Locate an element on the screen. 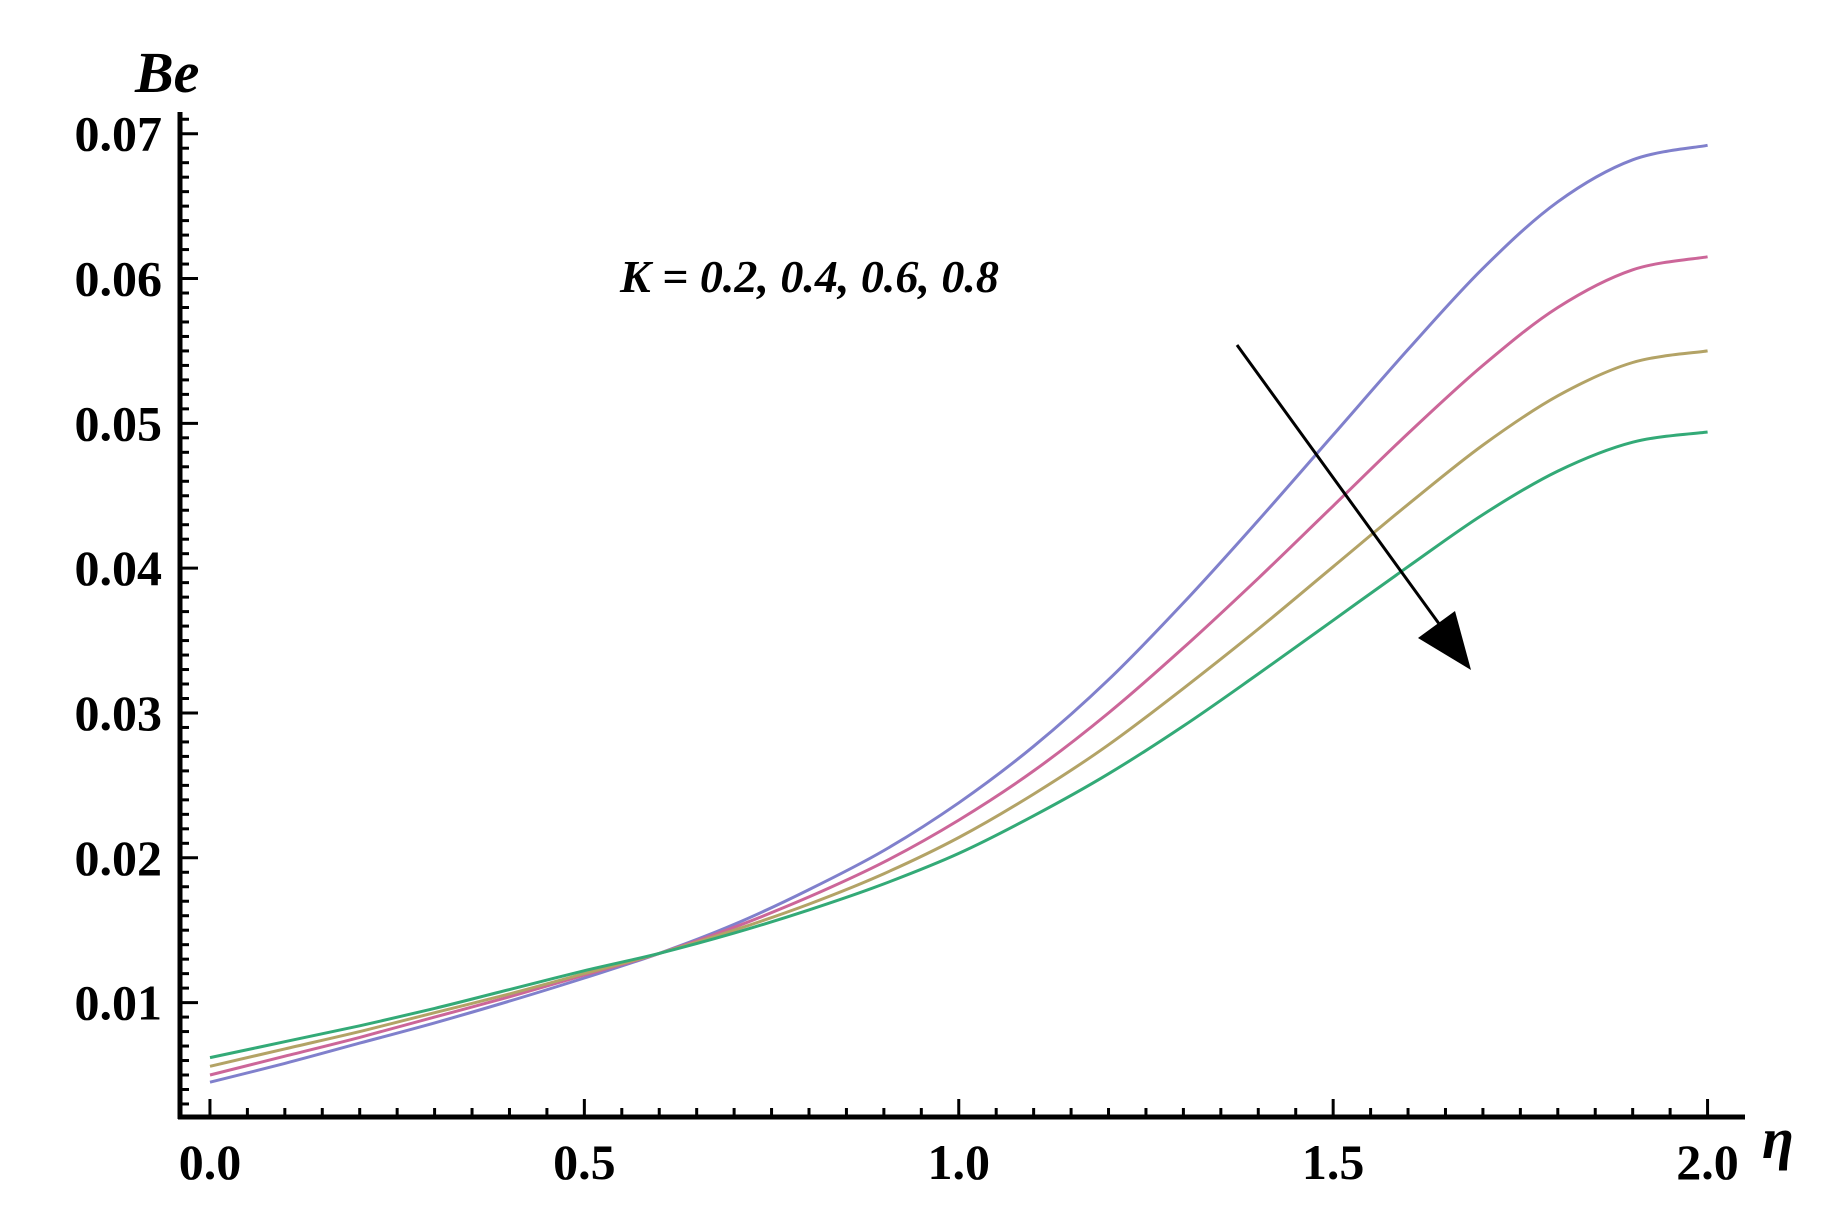 Image resolution: width=1838 pixels, height=1227 pixels. y-tick-label: 0.06 is located at coordinates (119, 279).